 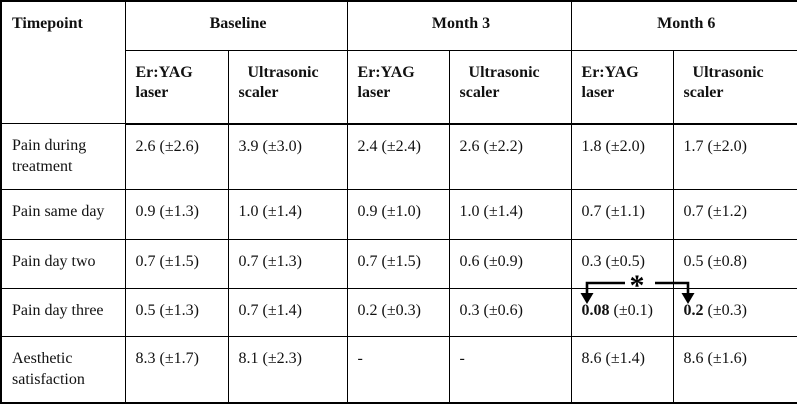 I want to click on data-cell-significant: 0.2 (±0.3), so click(x=734, y=313).